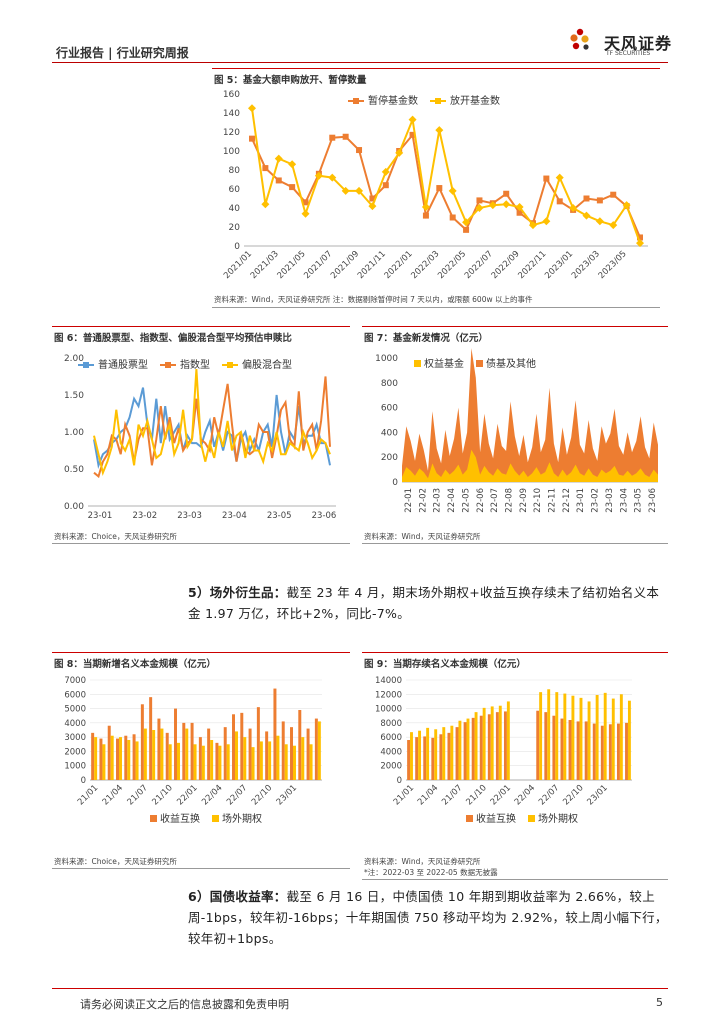 This screenshot has width=724, height=1024. Describe the element at coordinates (530, 415) in the screenshot. I see `area-bond-funds` at that location.